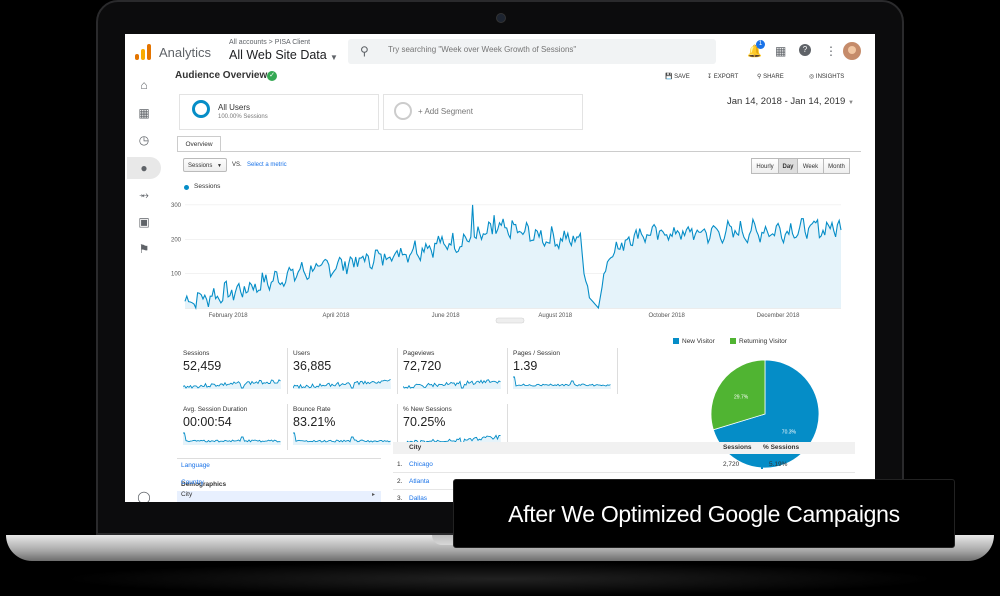 The width and height of the screenshot is (1000, 596). What do you see at coordinates (790, 101) in the screenshot?
I see `date-range-picker: Jan 14, 2018 - Jan 14, 2019 ▼` at bounding box center [790, 101].